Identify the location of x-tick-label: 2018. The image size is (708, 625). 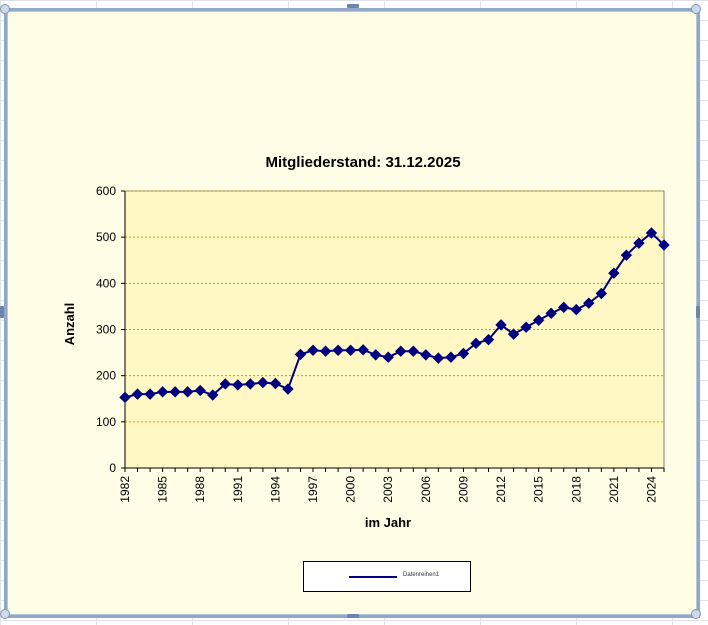
(576, 489).